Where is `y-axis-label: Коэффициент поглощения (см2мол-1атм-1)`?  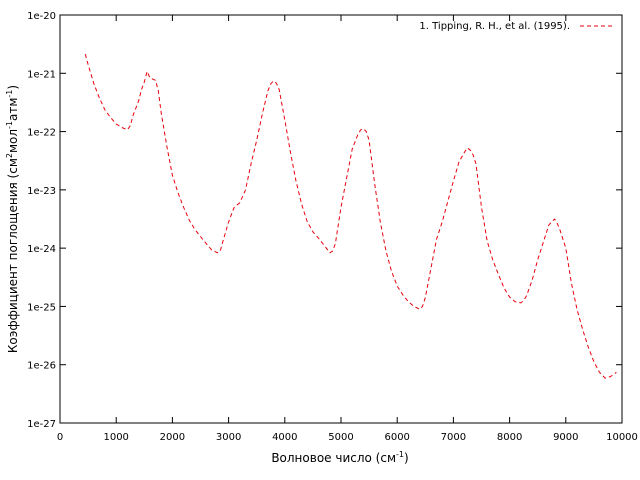 y-axis-label: Коэффициент поглощения (см2мол-1атм-1) is located at coordinates (12, 219).